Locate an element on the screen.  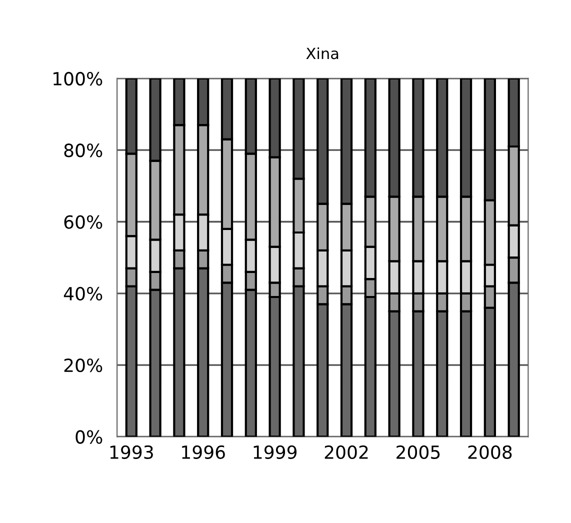
y-tick-label: 20% is located at coordinates (83, 365).